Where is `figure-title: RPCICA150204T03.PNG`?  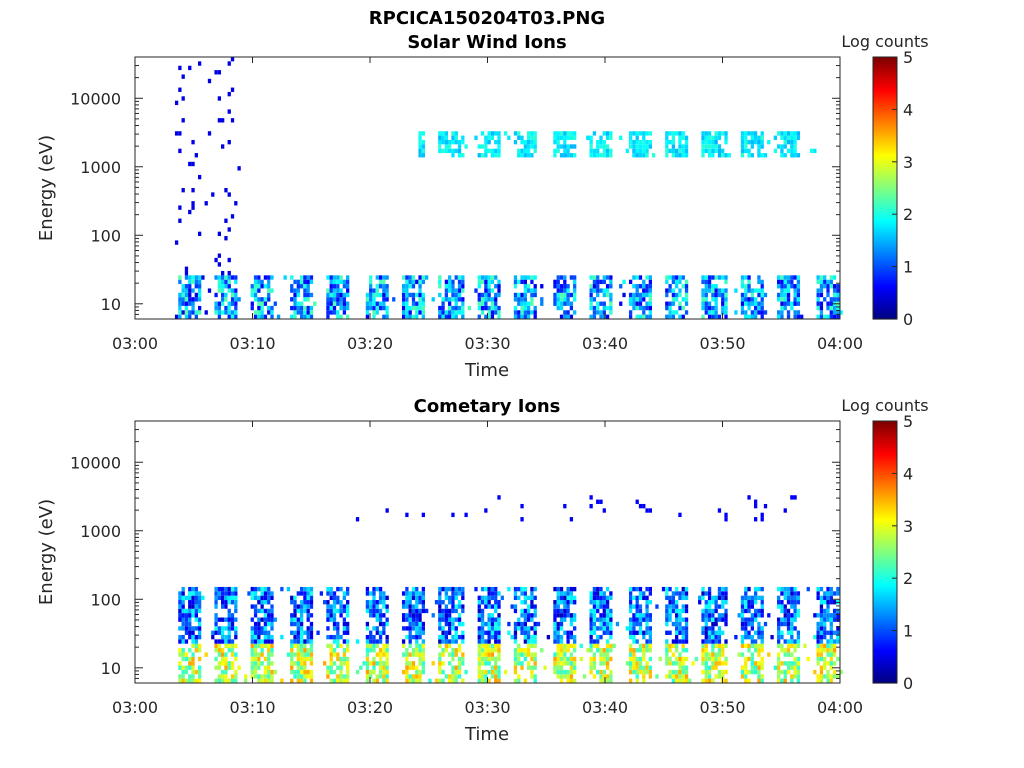 figure-title: RPCICA150204T03.PNG is located at coordinates (487, 18).